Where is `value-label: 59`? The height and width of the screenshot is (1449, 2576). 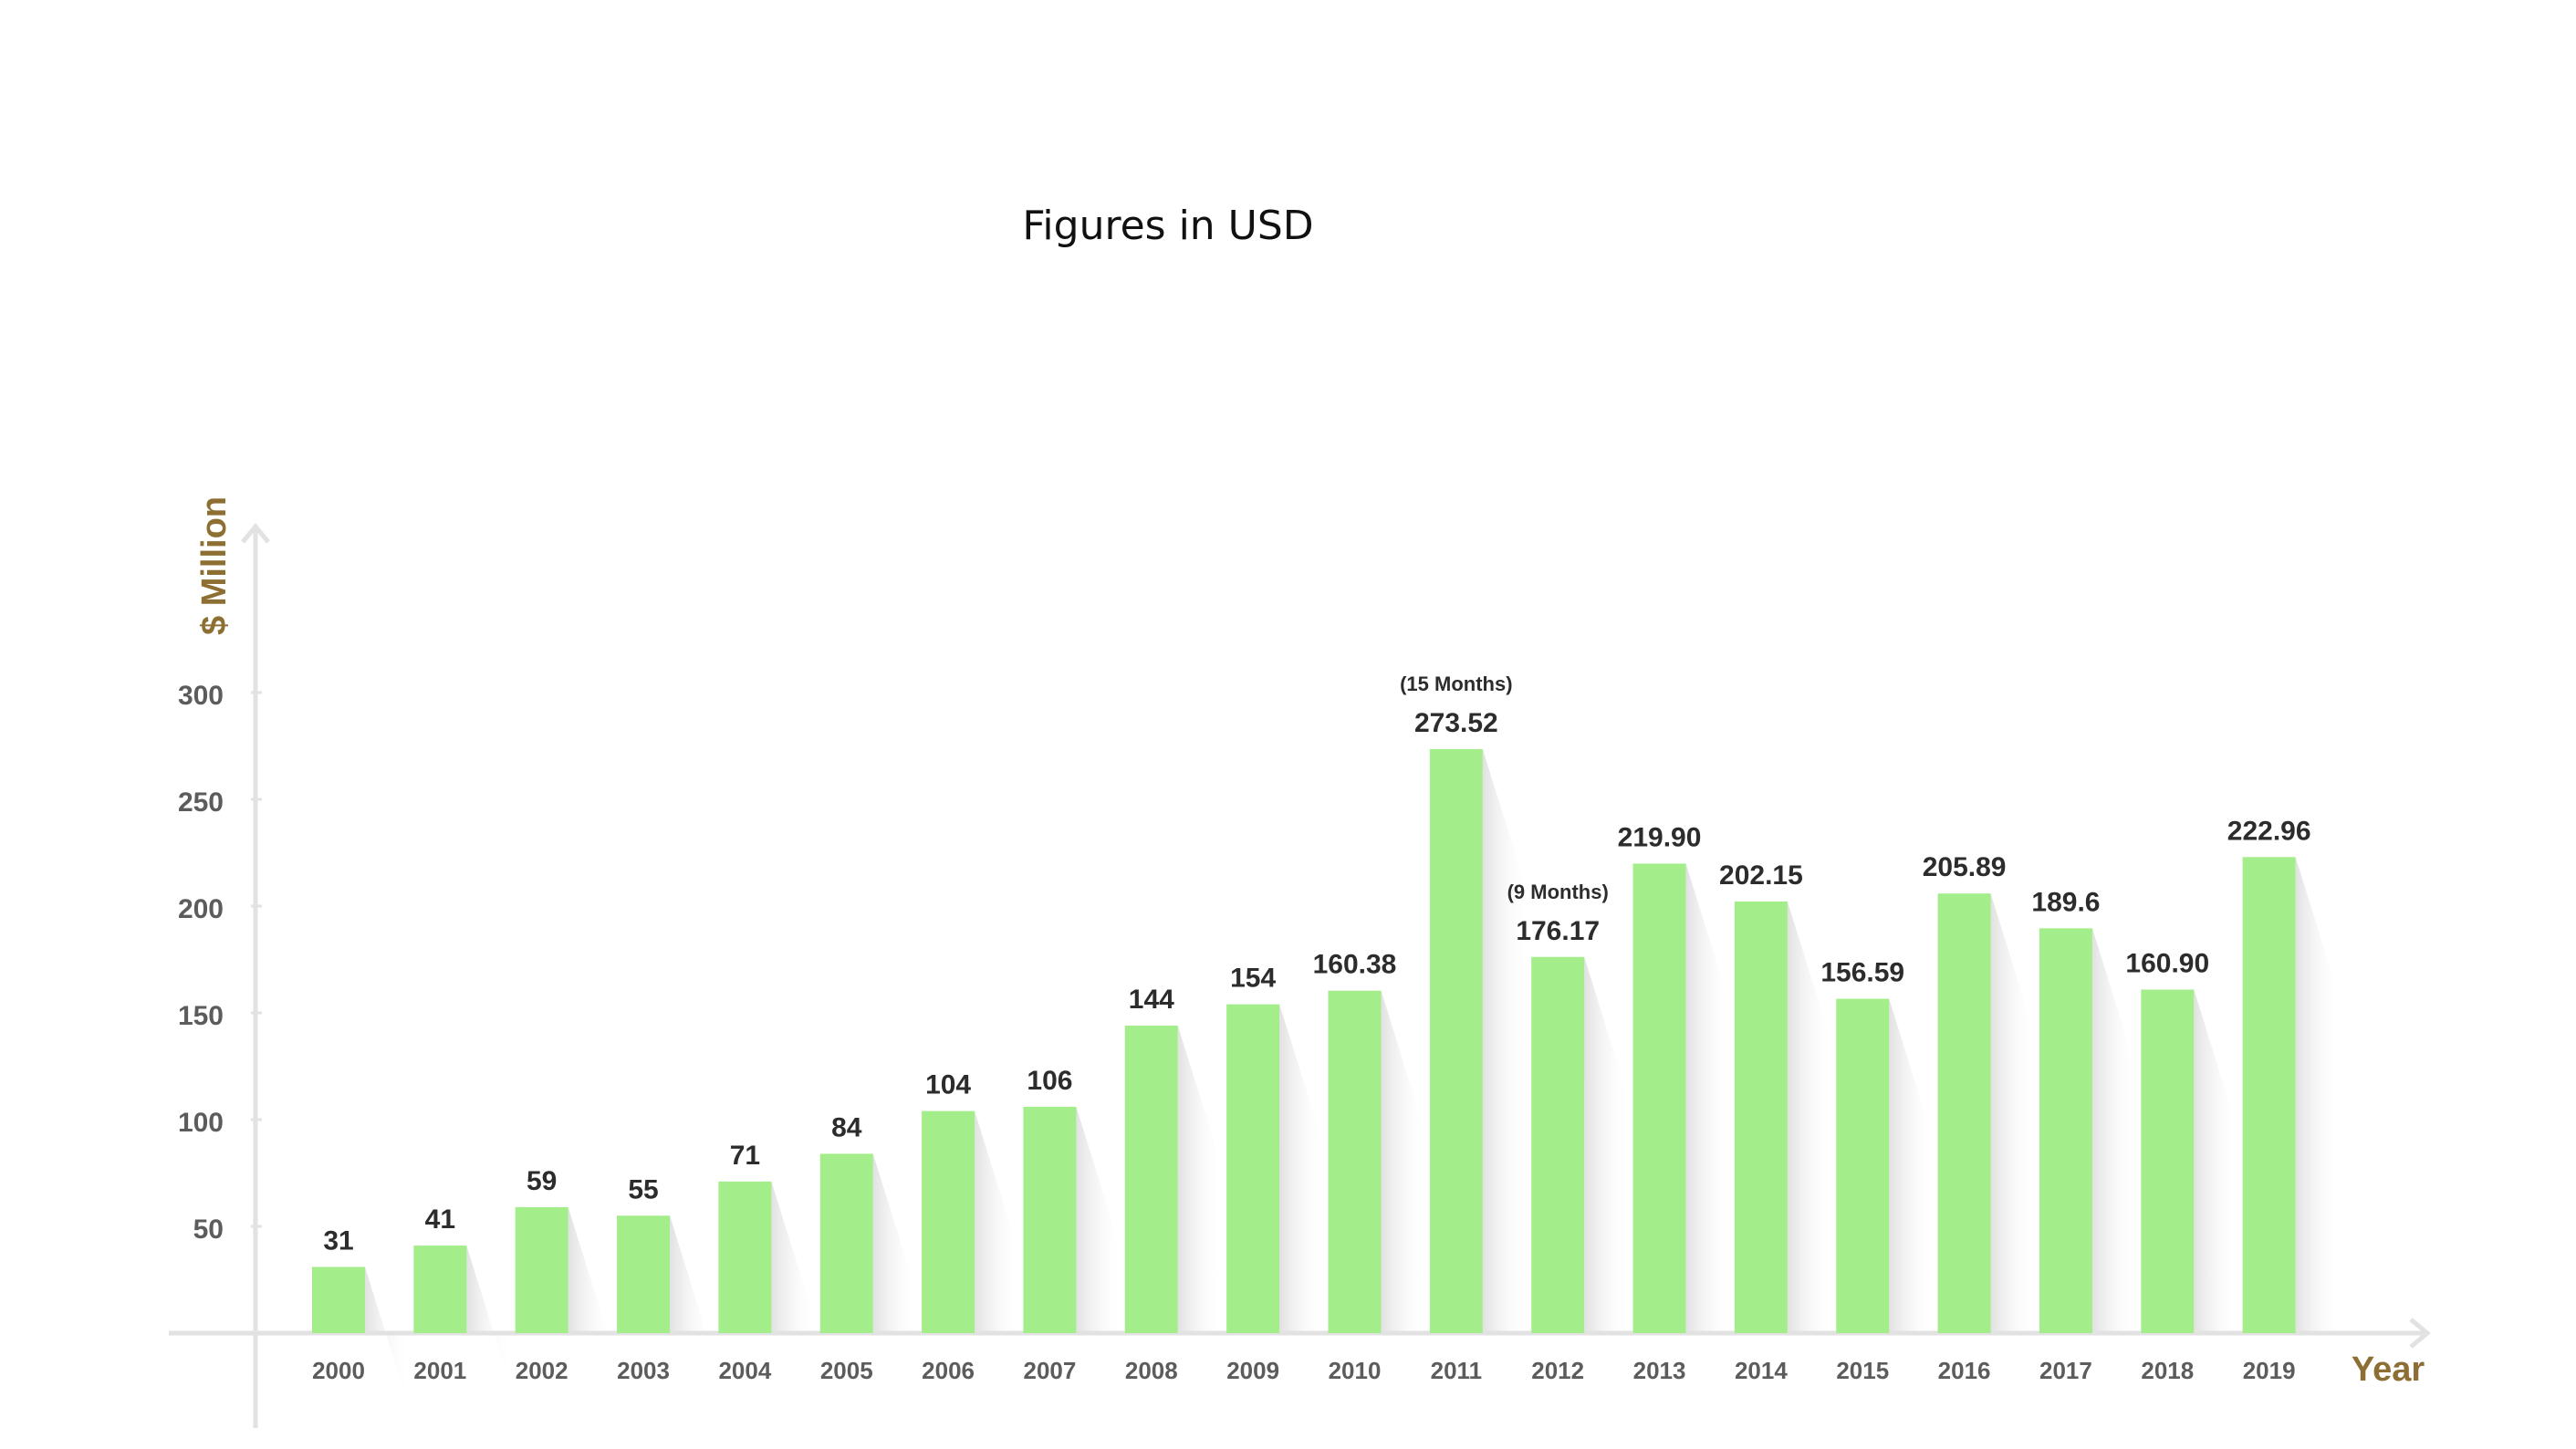
value-label: 59 is located at coordinates (542, 1181).